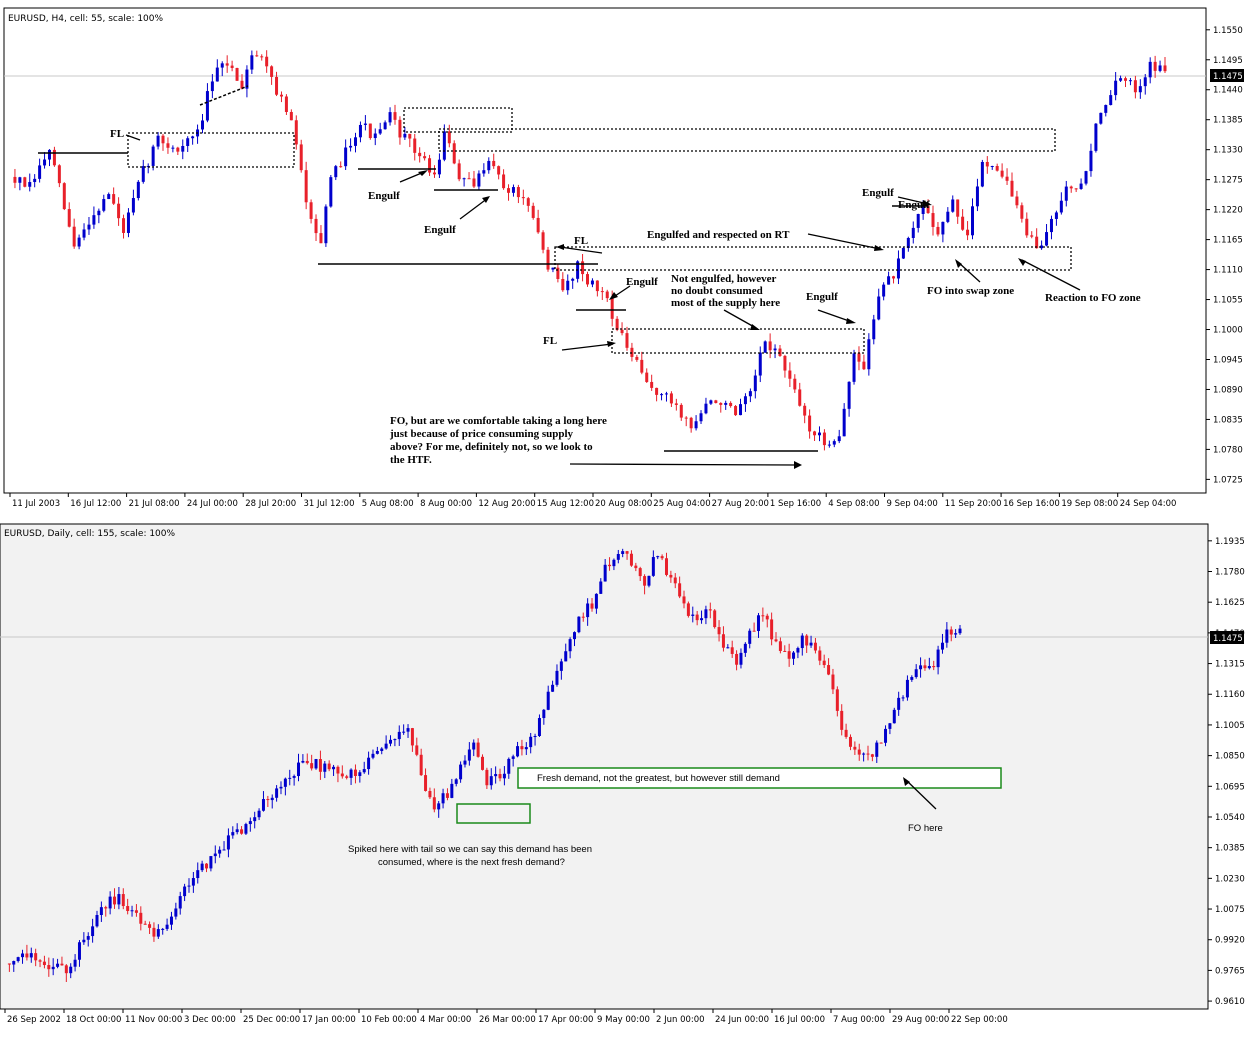 This screenshot has width=1255, height=1038. What do you see at coordinates (1228, 77) in the screenshot?
I see `h4-price-tag-label: 1.1475` at bounding box center [1228, 77].